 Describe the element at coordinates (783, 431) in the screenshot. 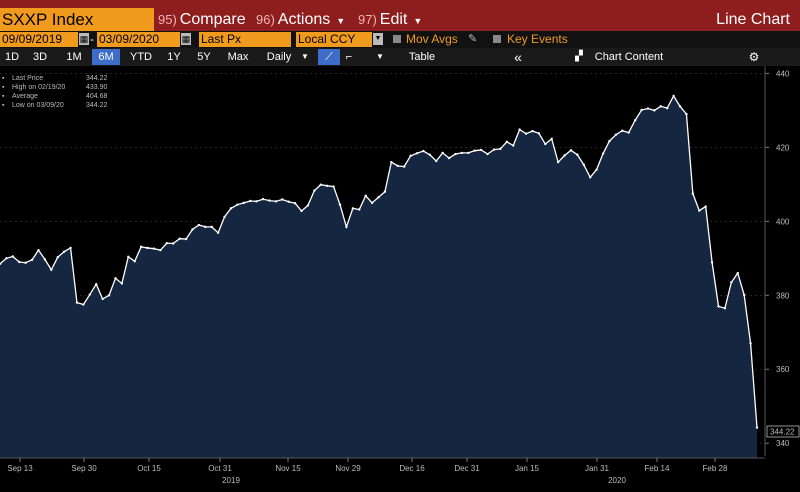

I see `last-price-tag` at that location.